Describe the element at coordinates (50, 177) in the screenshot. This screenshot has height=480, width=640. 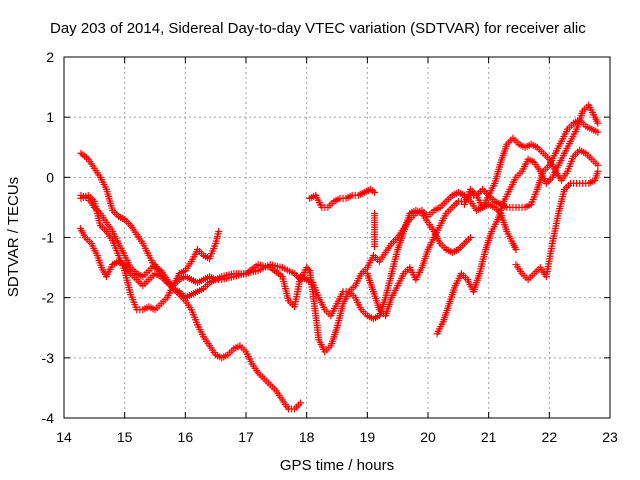
I see `y-tick-label: 0` at that location.